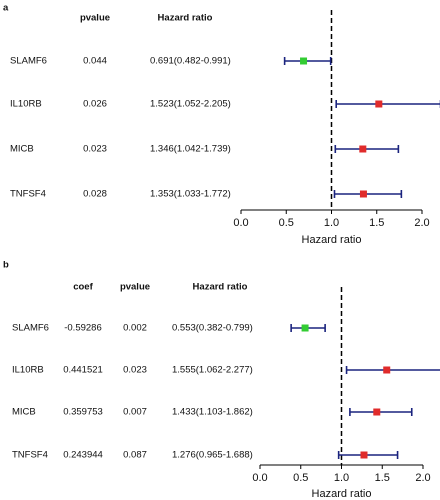  What do you see at coordinates (212, 370) in the screenshot?
I see `cell: 1.555(1.062-2.277)` at bounding box center [212, 370].